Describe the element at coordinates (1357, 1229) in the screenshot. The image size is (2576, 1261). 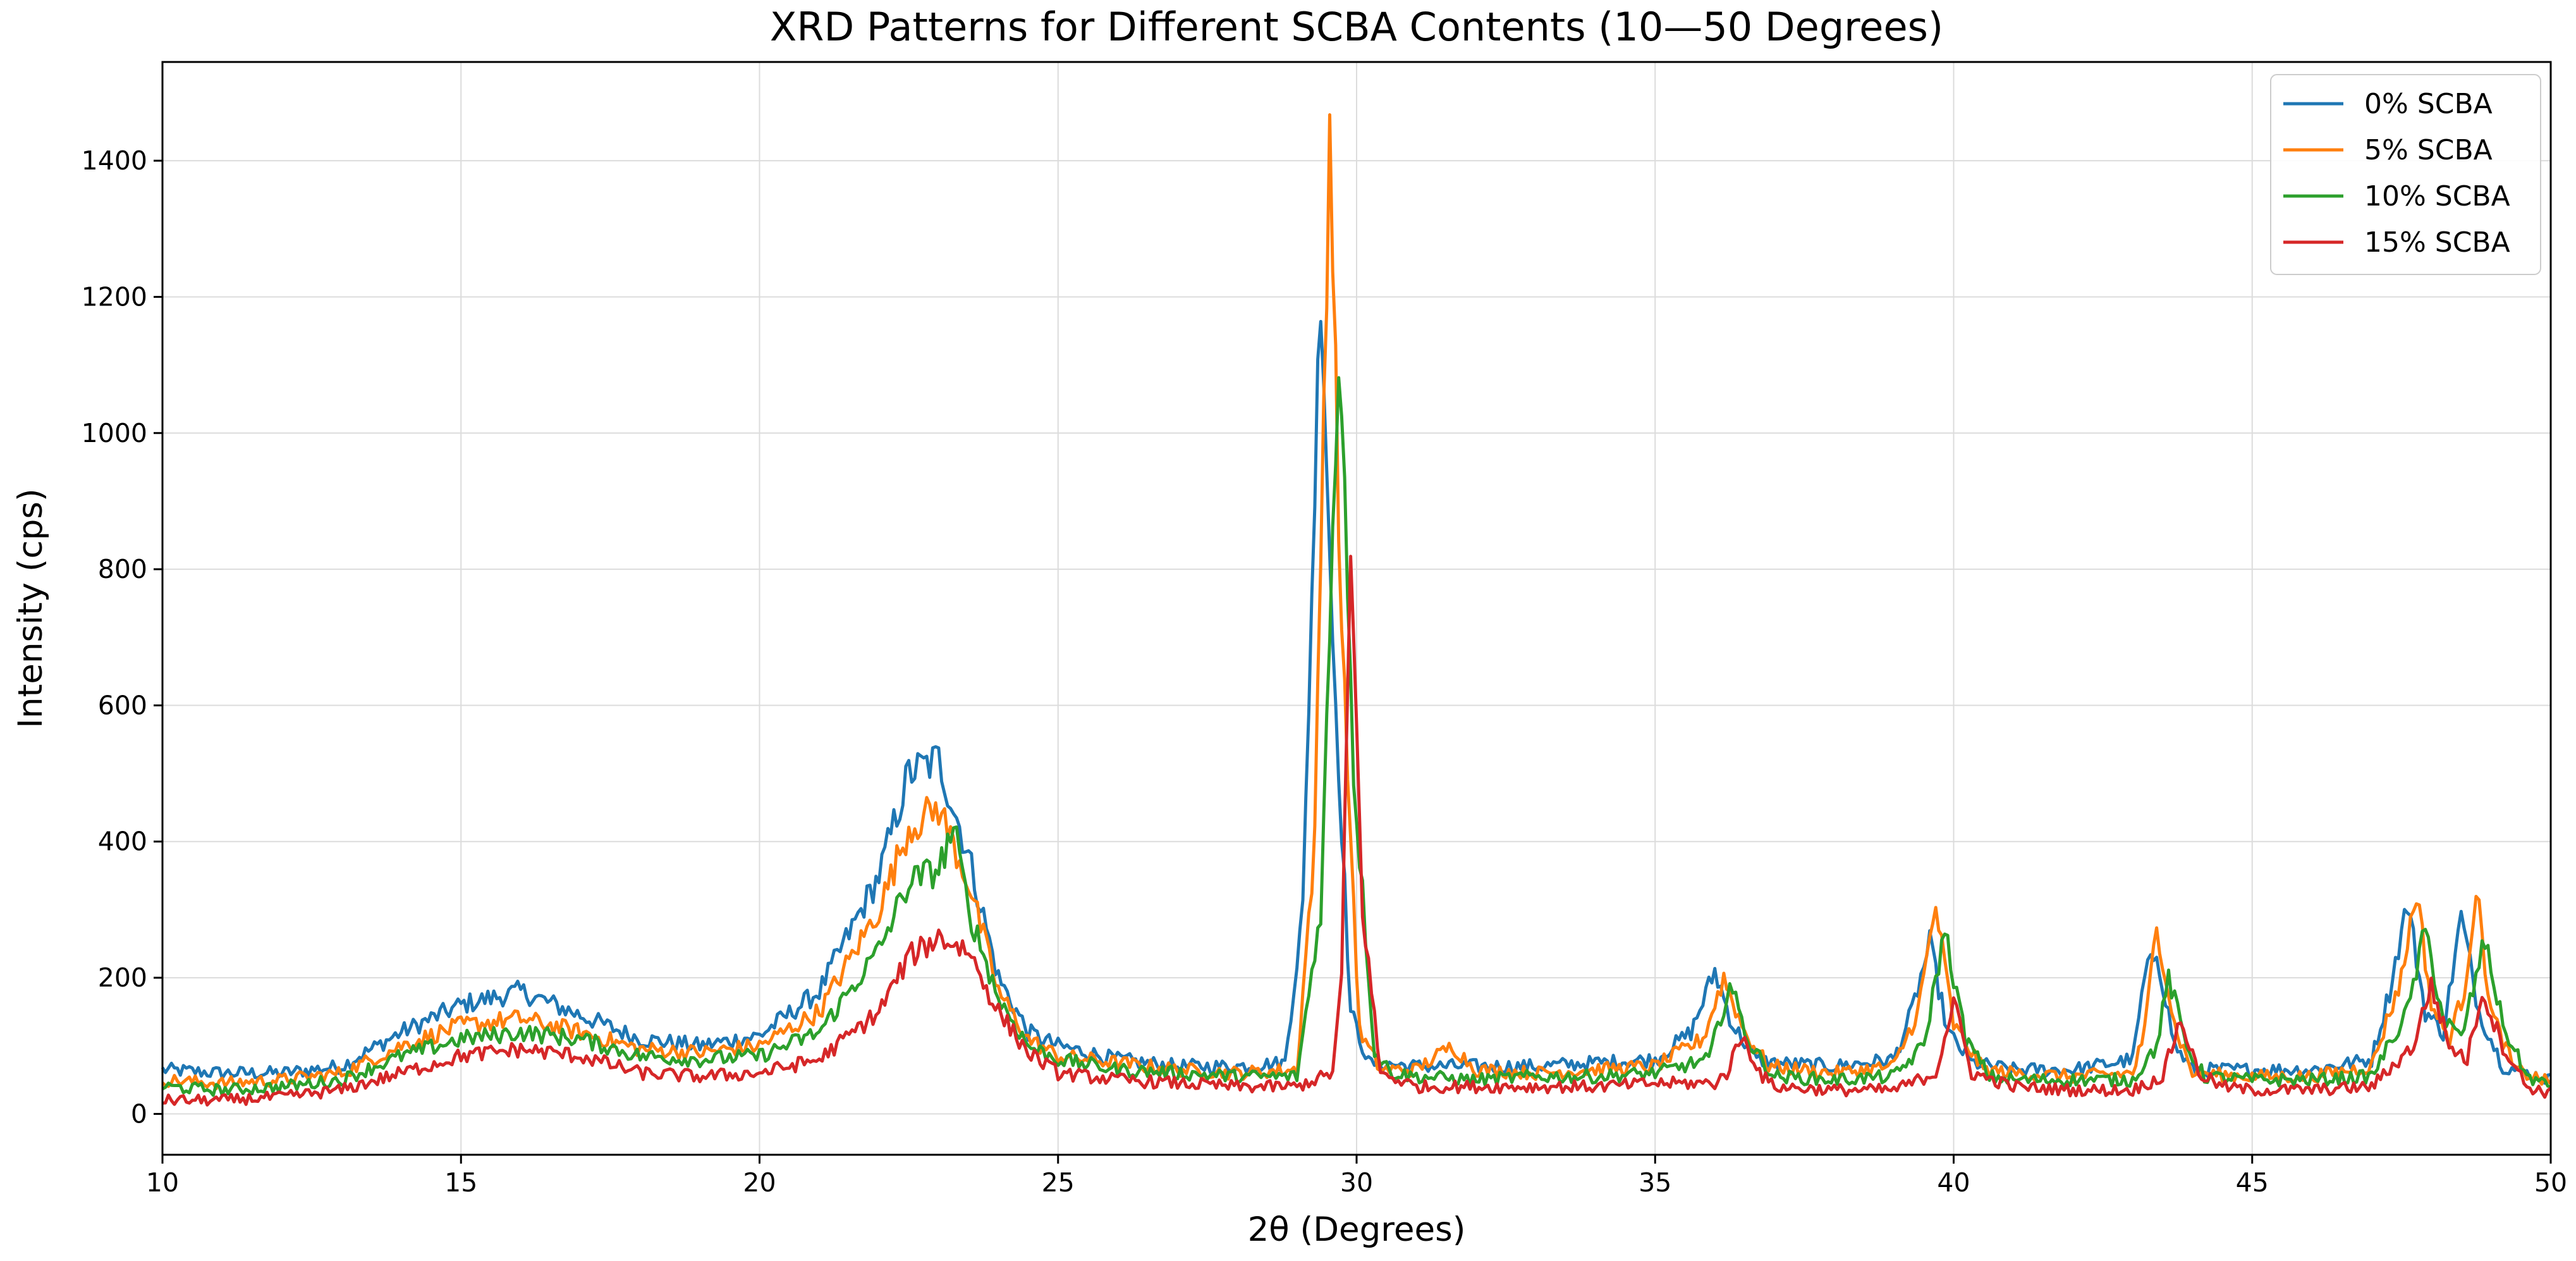
I see `x-axis-label: 2θ (Degrees)` at that location.